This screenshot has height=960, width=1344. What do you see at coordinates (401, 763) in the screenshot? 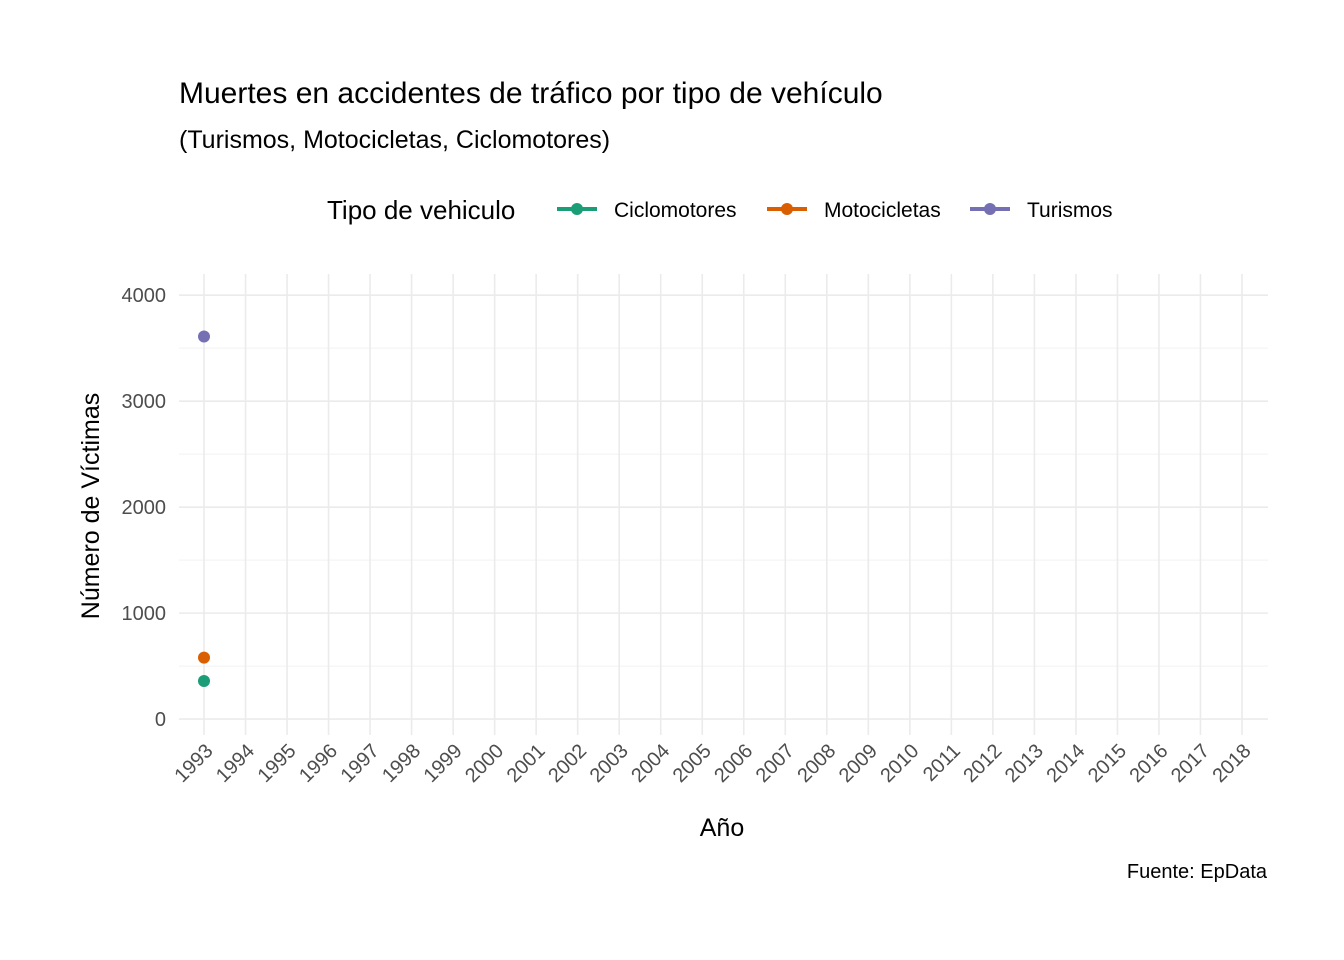
I see `x-tick-label: 1998` at bounding box center [401, 763].